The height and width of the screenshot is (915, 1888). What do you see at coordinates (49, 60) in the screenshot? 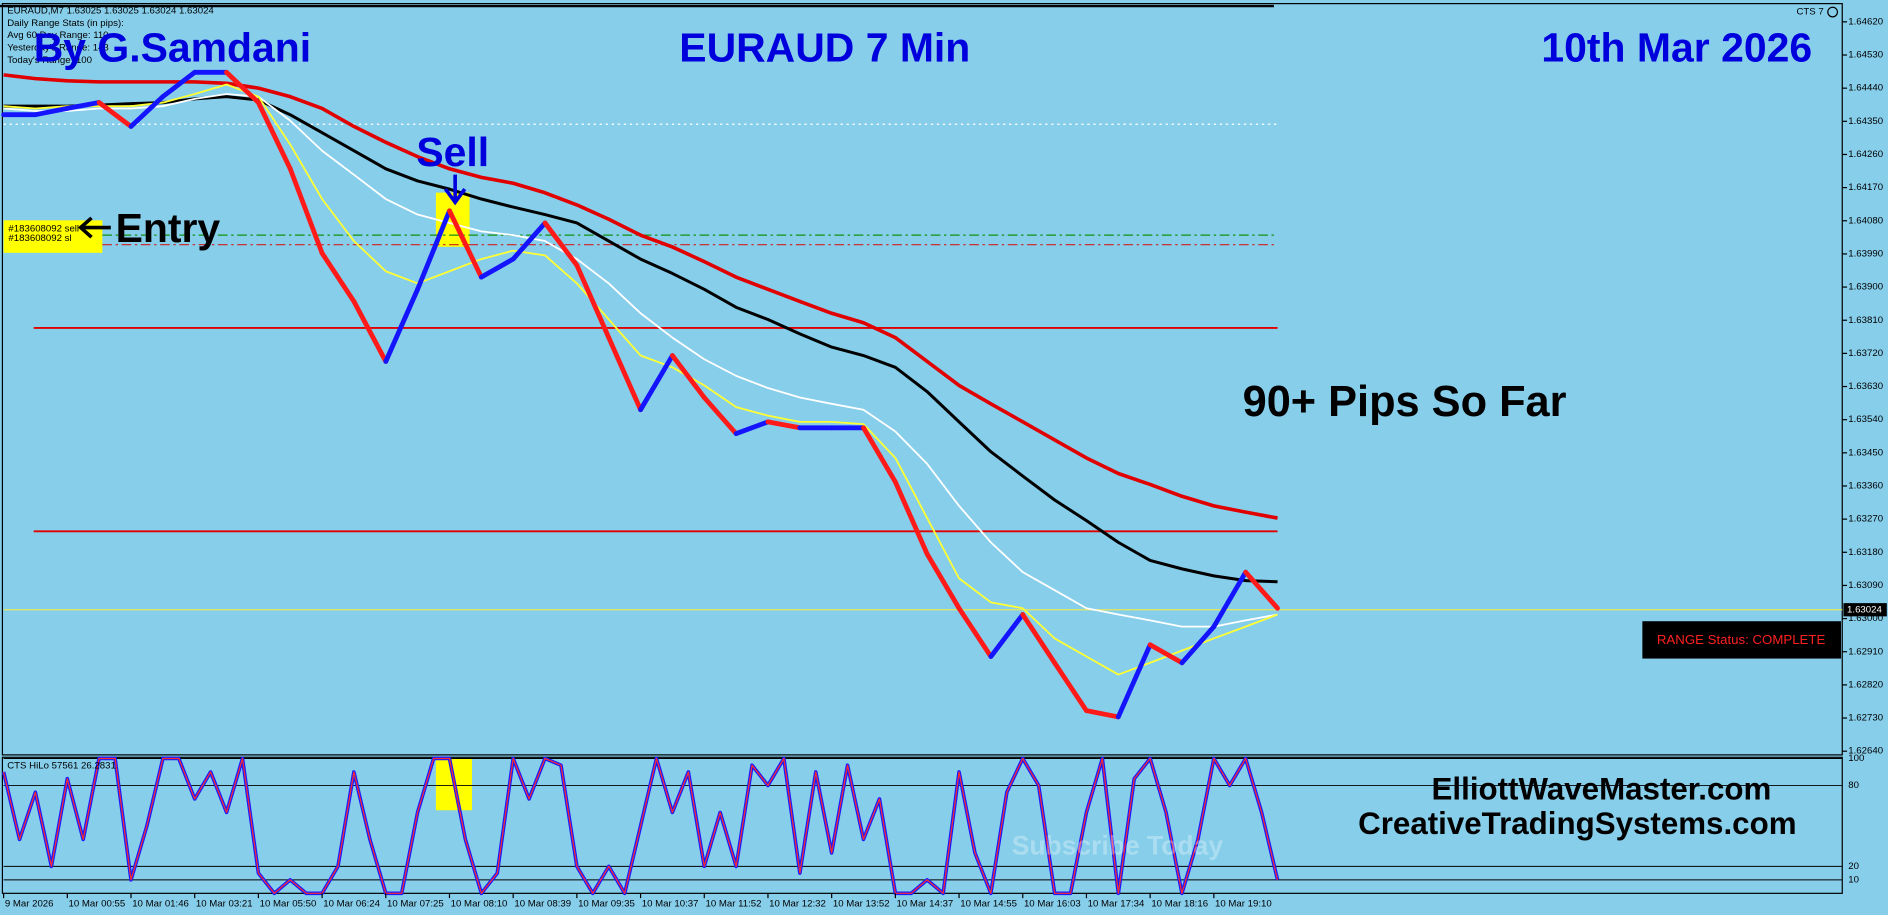
I see `info-line: Today's Range: 100` at bounding box center [49, 60].